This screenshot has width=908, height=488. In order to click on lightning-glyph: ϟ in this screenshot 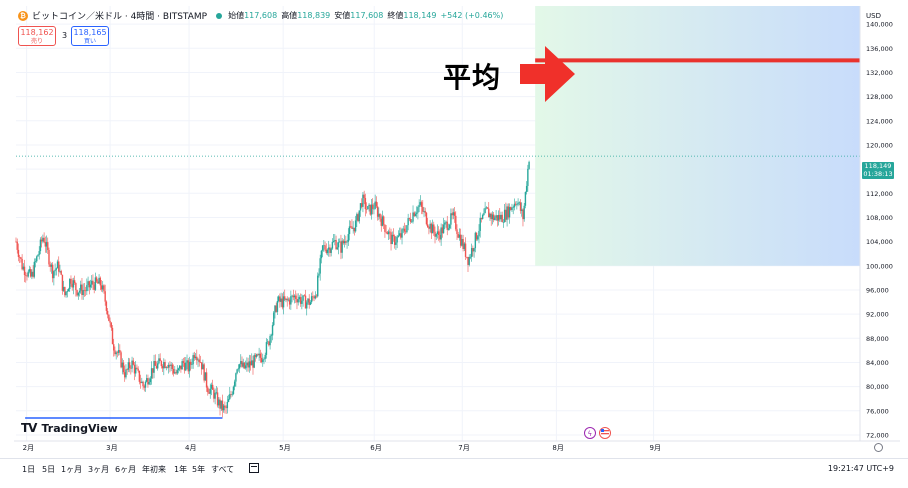, I will do `click(590, 434)`.